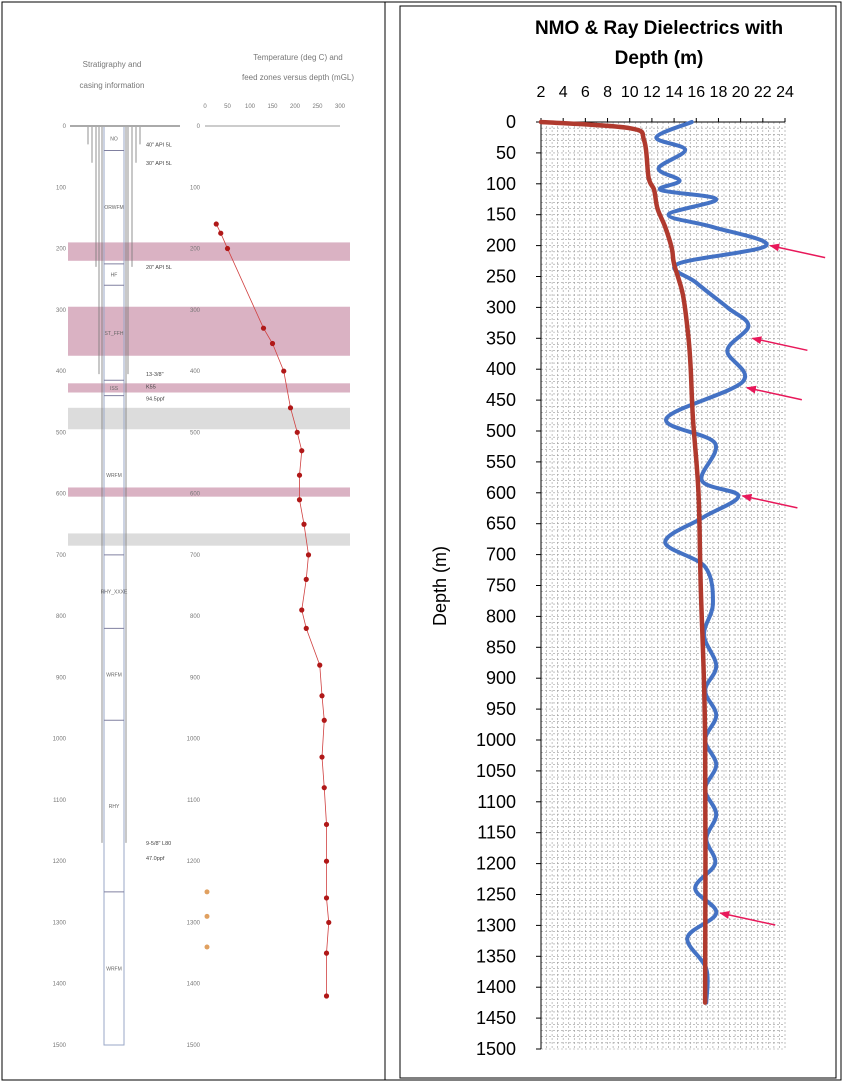  I want to click on strat-unit-label: RHY_XXXE, so click(114, 593).